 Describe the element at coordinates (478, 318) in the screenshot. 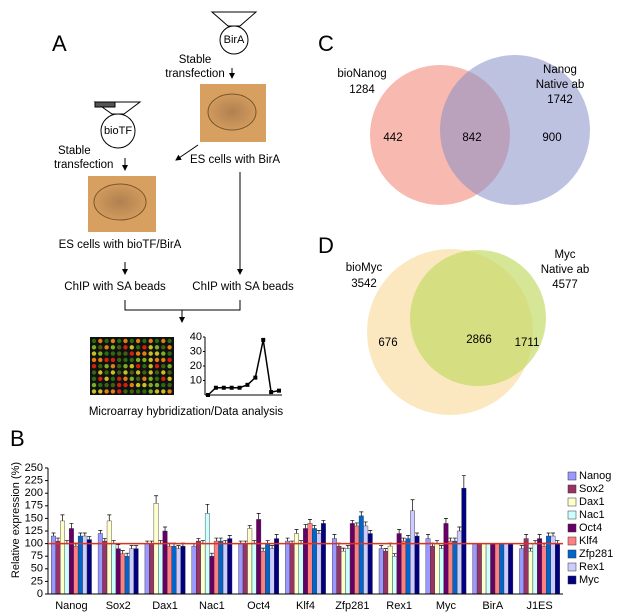

I see `venn-right` at that location.